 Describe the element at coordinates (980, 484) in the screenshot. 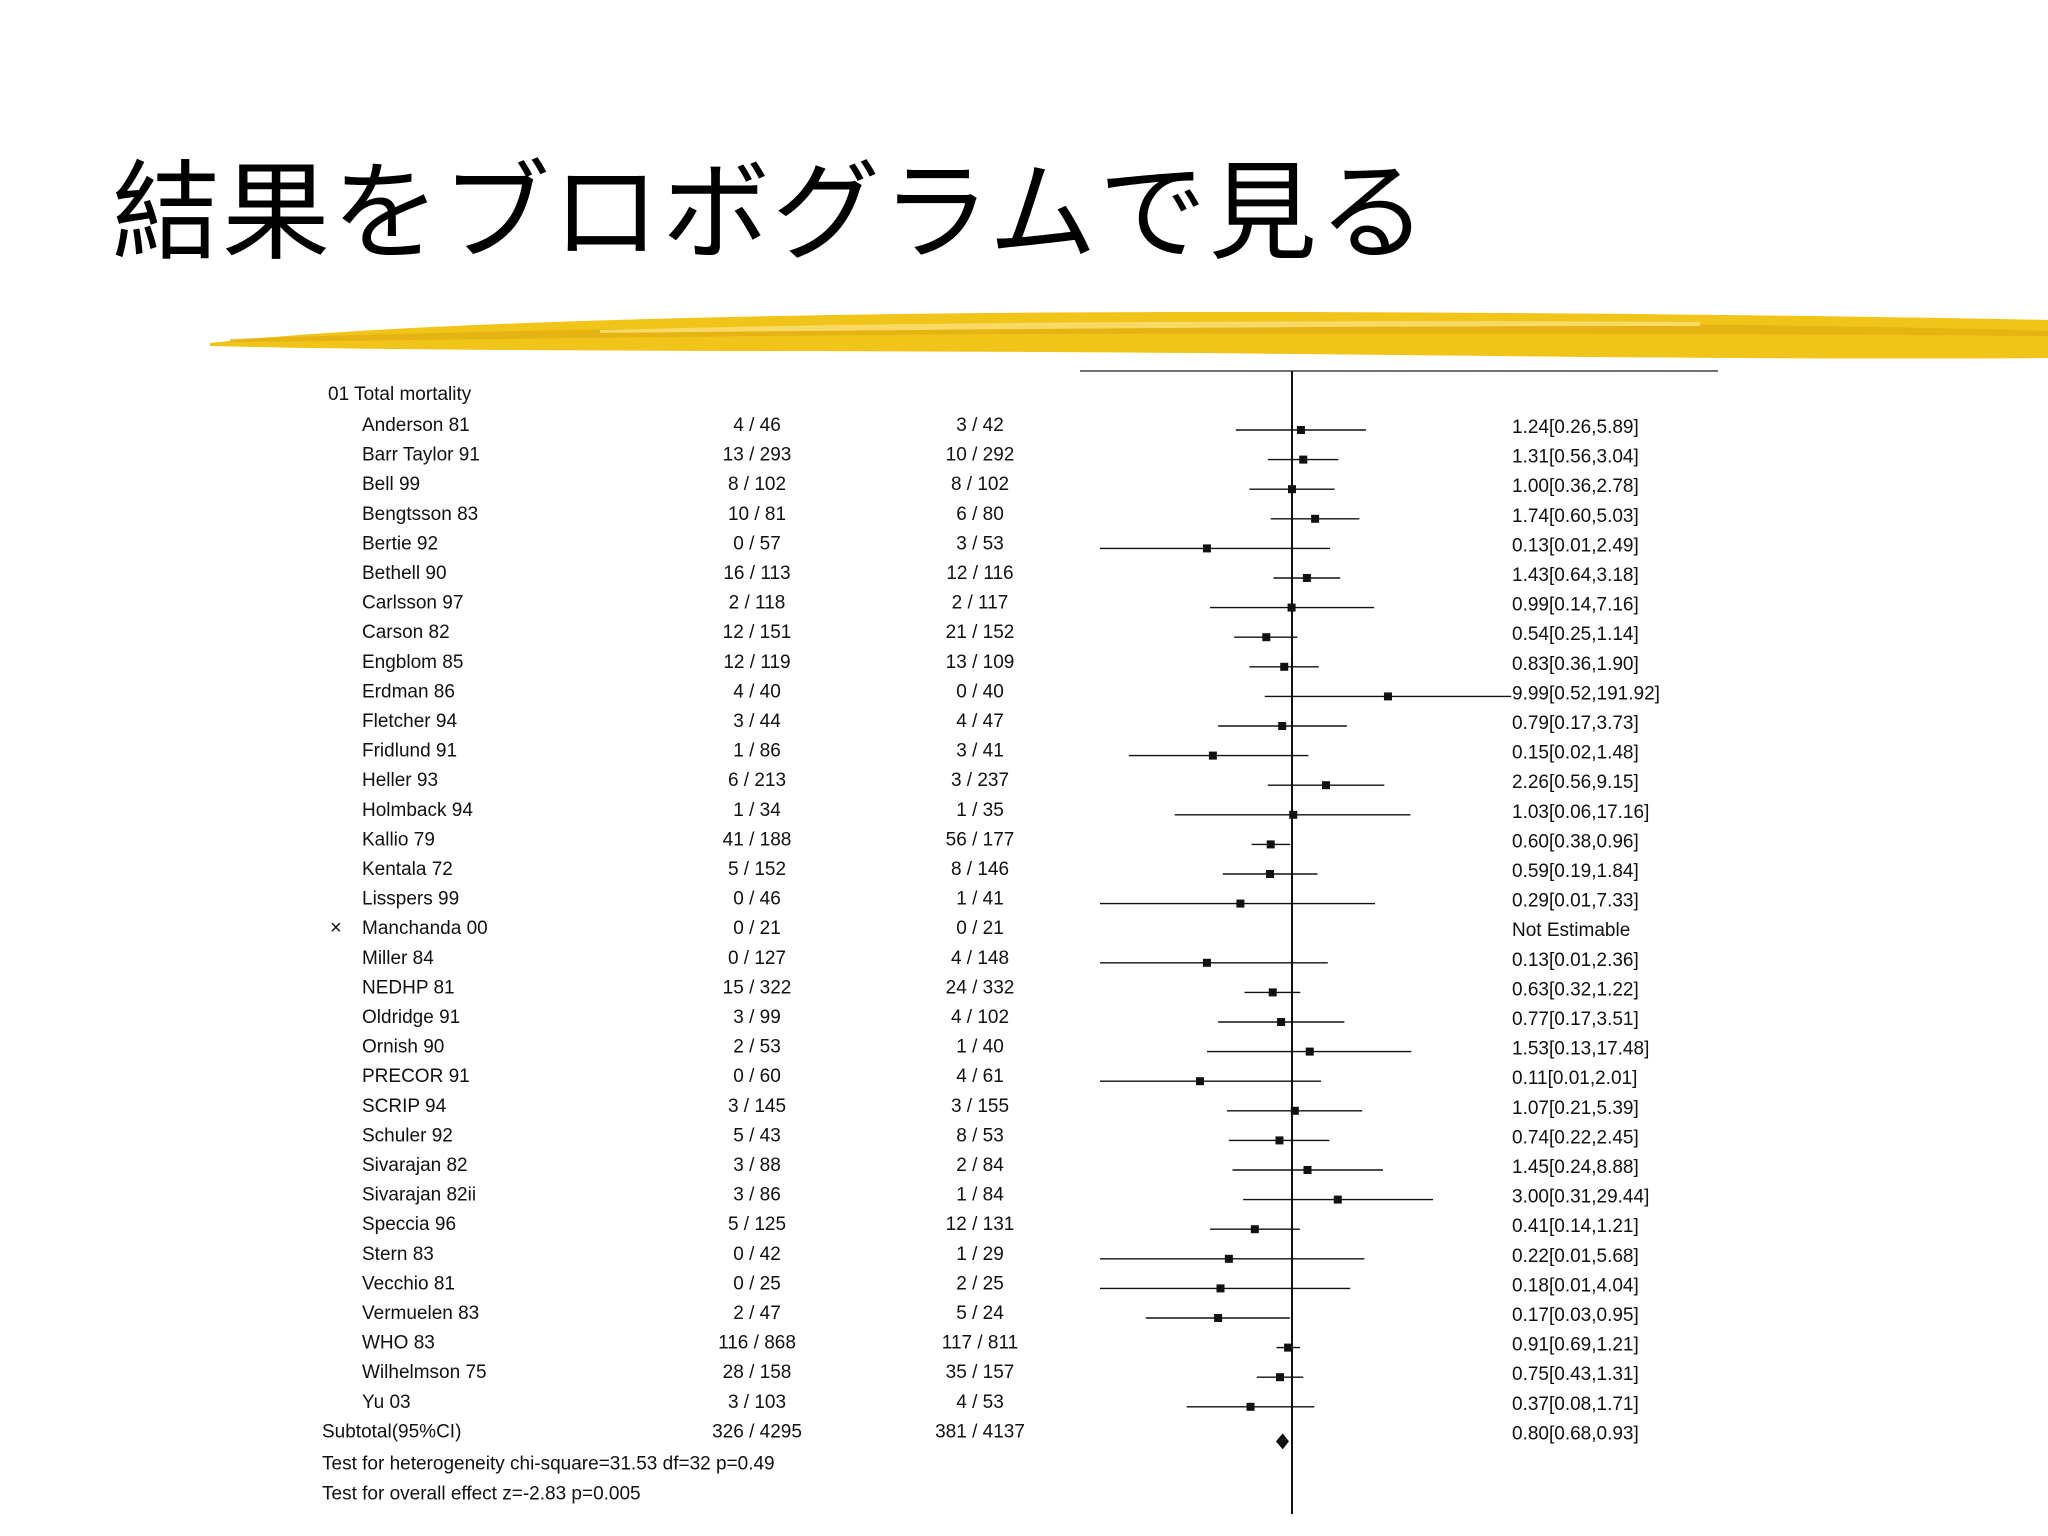

I see `control-count: 8 / 102` at that location.